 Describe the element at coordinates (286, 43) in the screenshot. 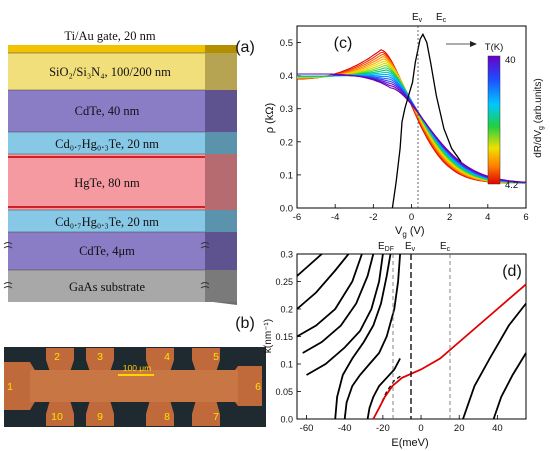

I see `panel-c-ytick-label: 0.5` at that location.